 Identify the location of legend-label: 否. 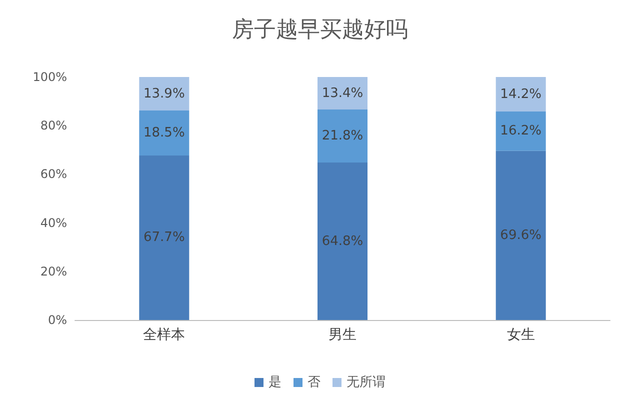
(314, 382).